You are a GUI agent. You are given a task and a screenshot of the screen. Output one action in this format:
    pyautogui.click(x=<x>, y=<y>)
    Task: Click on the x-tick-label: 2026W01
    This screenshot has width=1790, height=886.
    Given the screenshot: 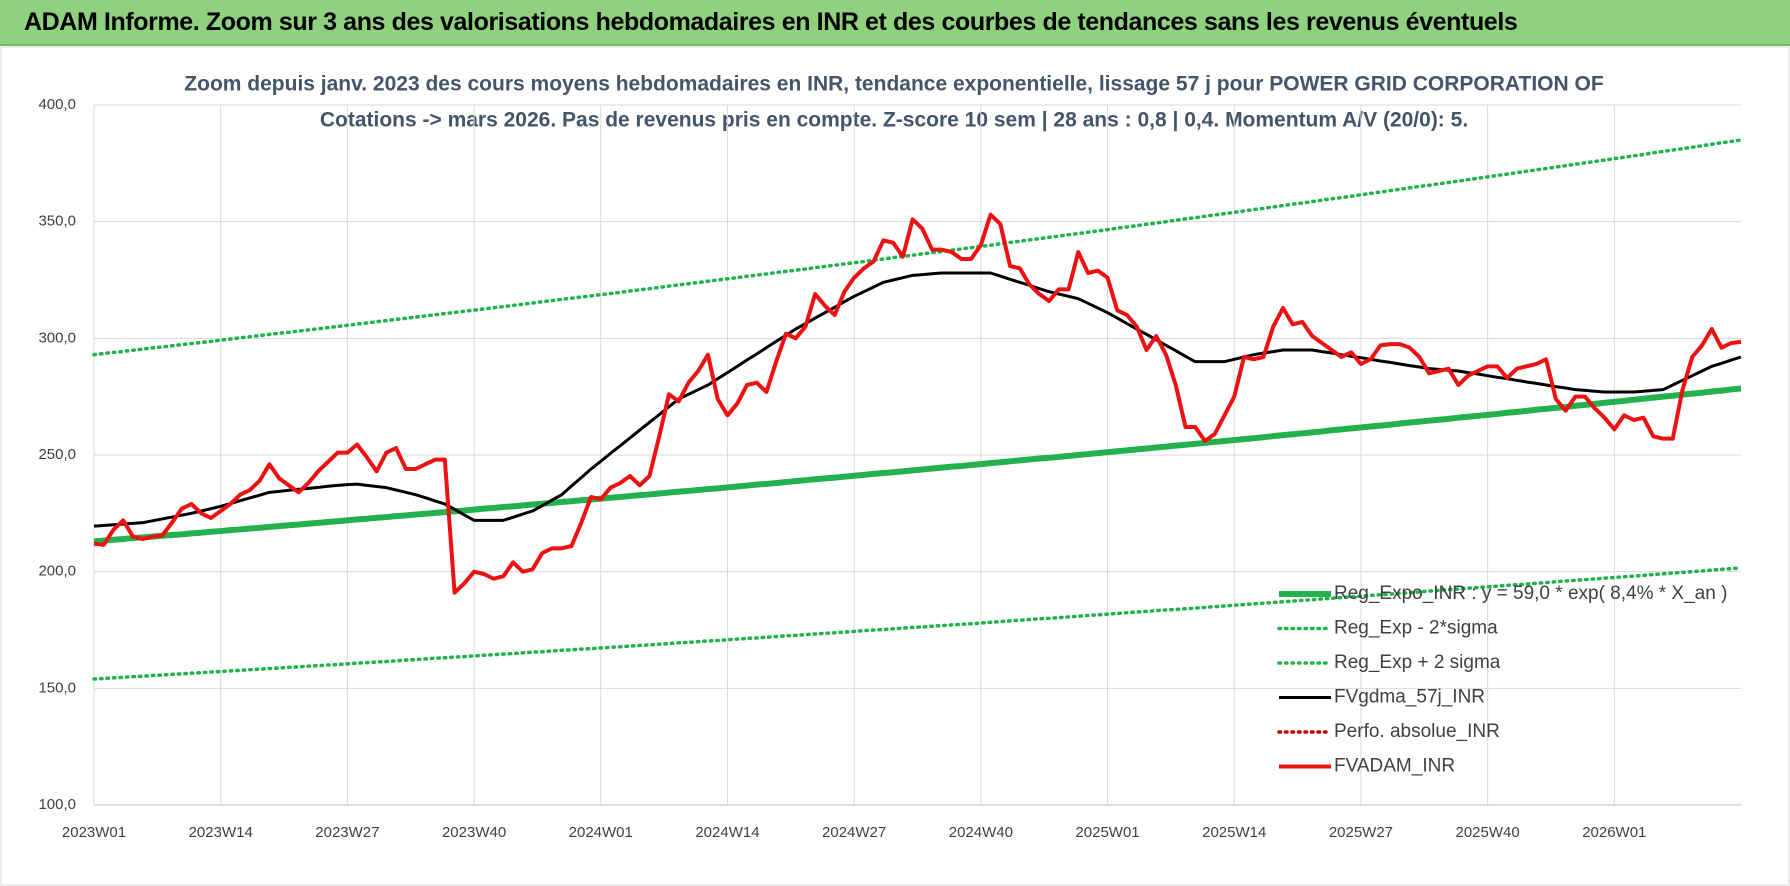 What is the action you would take?
    pyautogui.click(x=1614, y=832)
    